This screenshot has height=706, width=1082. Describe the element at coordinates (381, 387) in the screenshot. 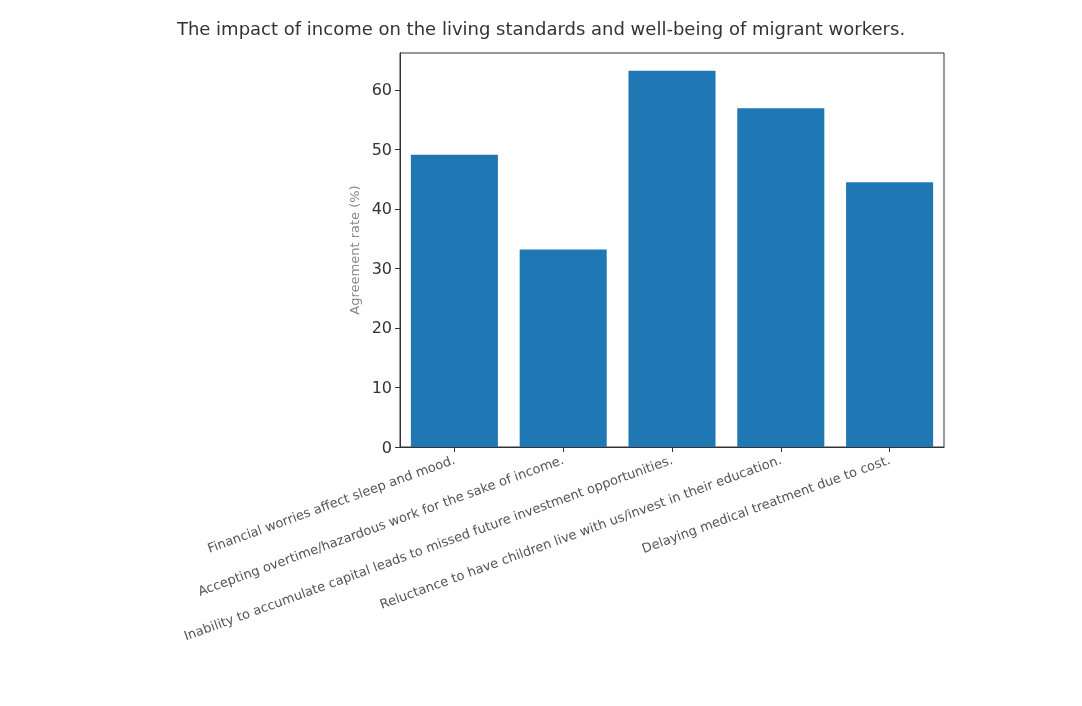

I see `y-tick-label: 10` at that location.